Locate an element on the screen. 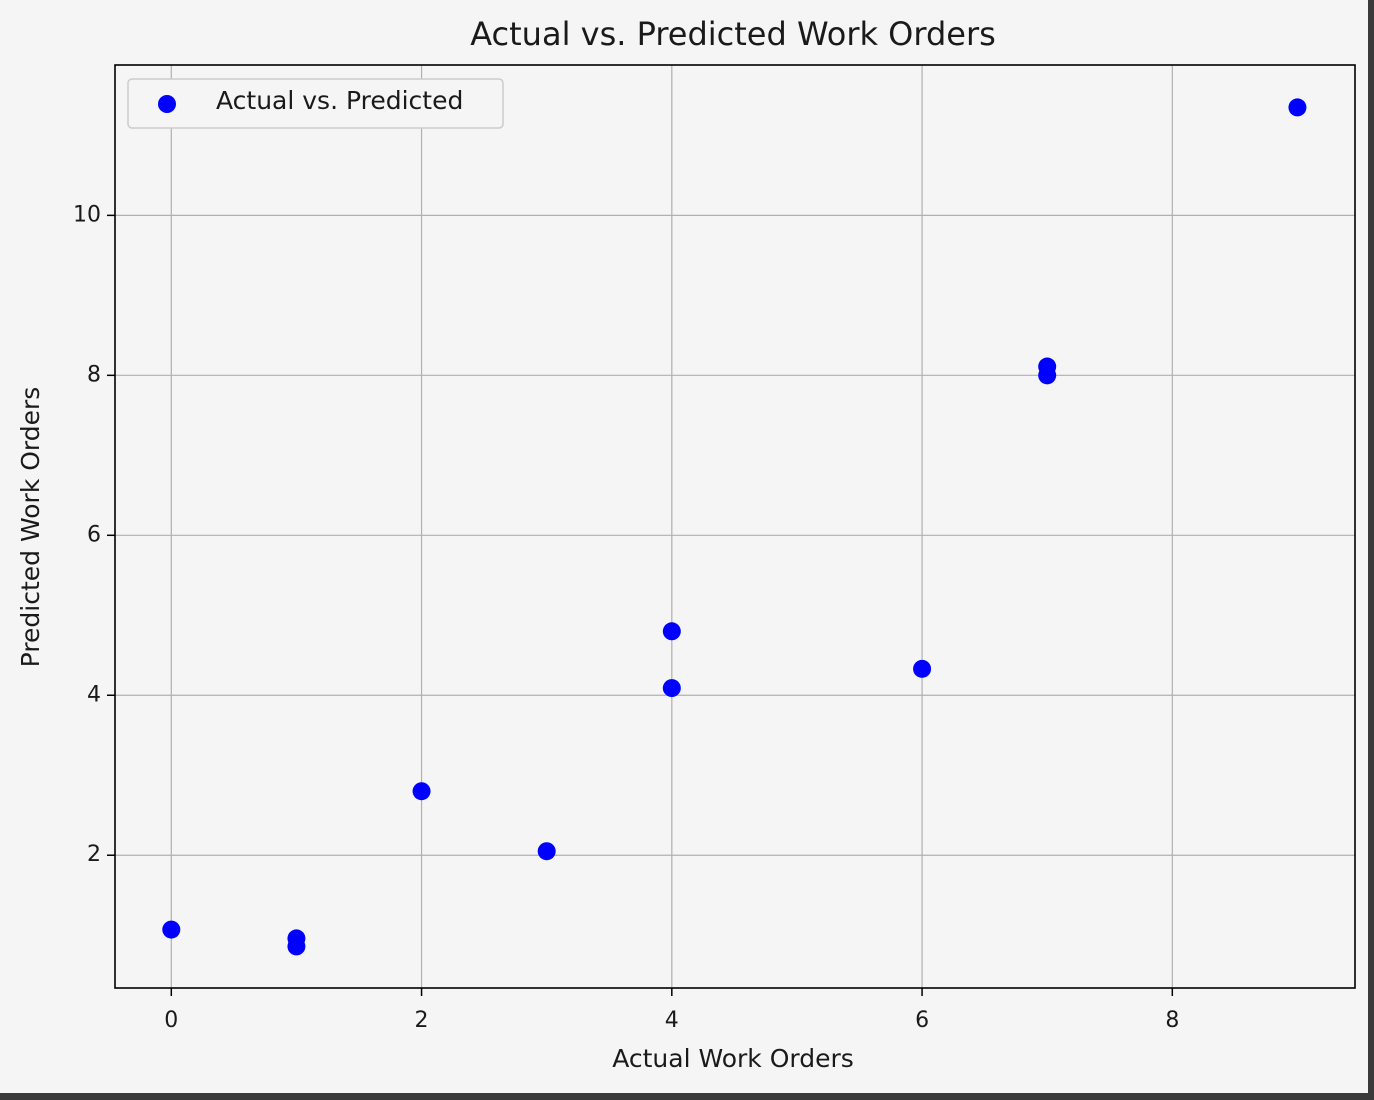 This screenshot has width=1374, height=1100. y-axis-label: Predicted Work Orders is located at coordinates (30, 527).